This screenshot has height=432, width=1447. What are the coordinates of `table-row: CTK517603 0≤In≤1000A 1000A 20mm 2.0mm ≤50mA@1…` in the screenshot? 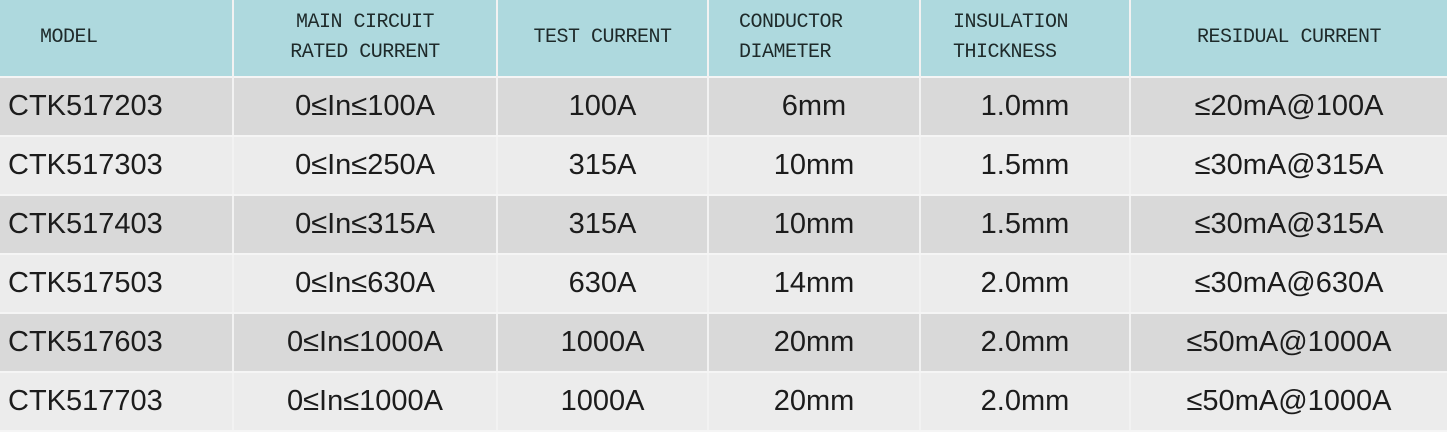 It's located at (723, 343).